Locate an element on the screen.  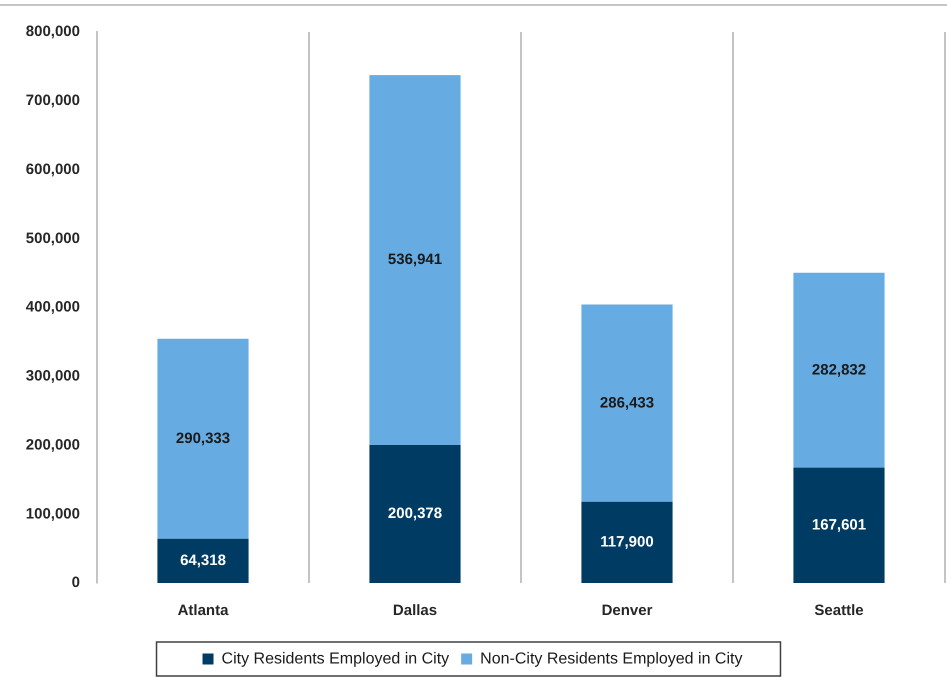
y-tick-label: 500,000 is located at coordinates (53, 238).